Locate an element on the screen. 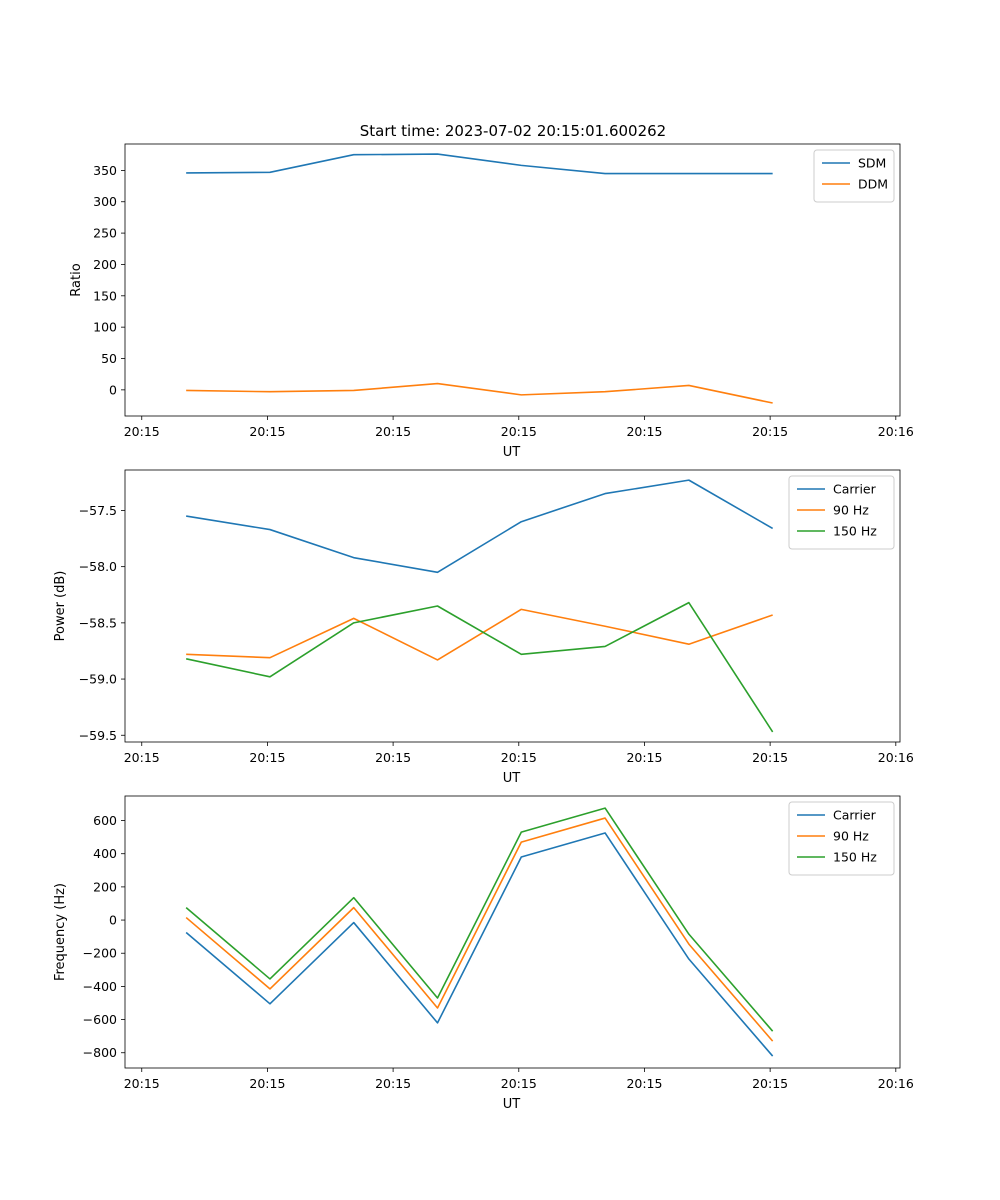 This screenshot has width=1000, height=1200. y-axis-label: Frequency (Hz) is located at coordinates (60, 932).